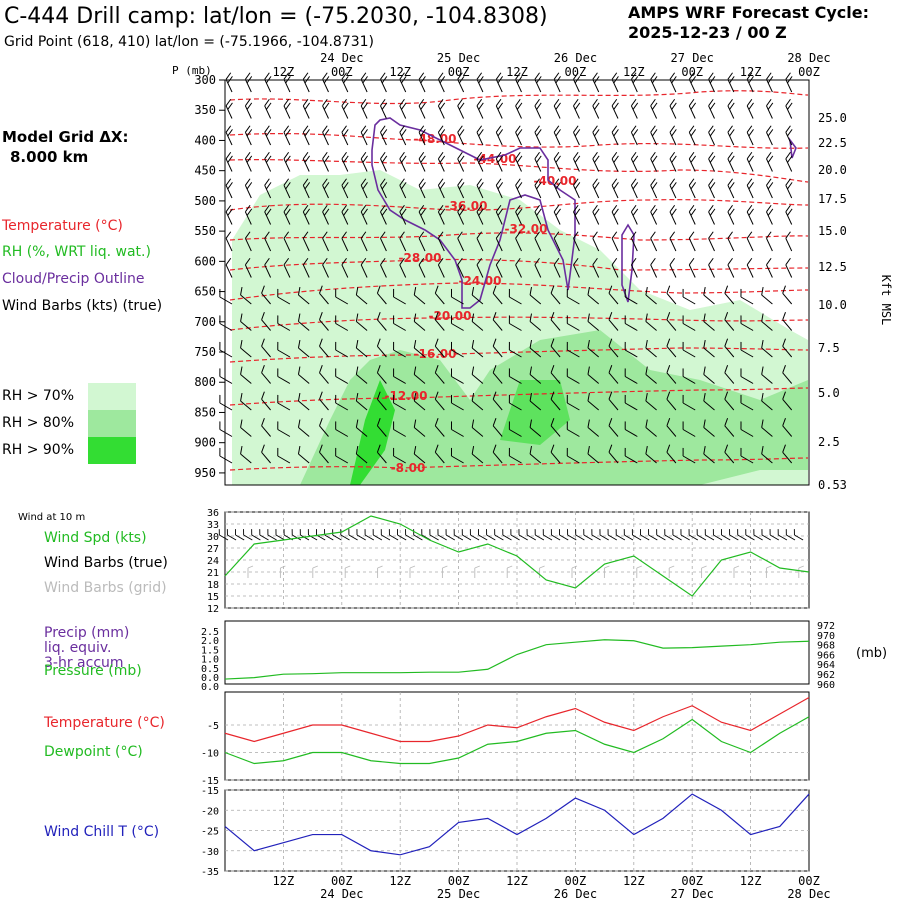 This screenshot has height=900, width=900. What do you see at coordinates (73, 279) in the screenshot?
I see `legend-cloud: Cloud/Precip Outline` at bounding box center [73, 279].